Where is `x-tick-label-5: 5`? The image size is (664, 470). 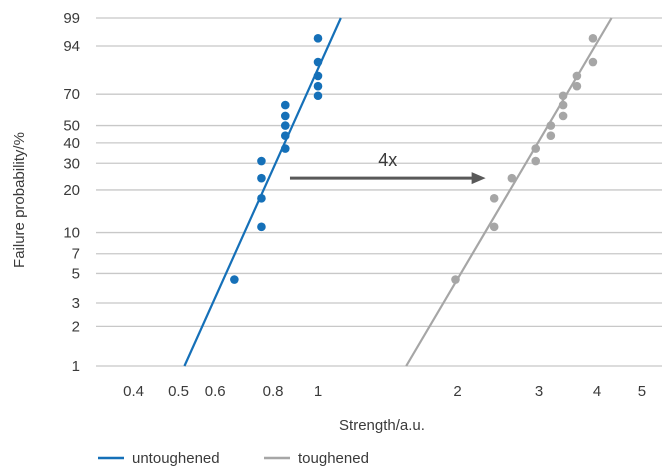
x-tick-label-5: 5 is located at coordinates (642, 391).